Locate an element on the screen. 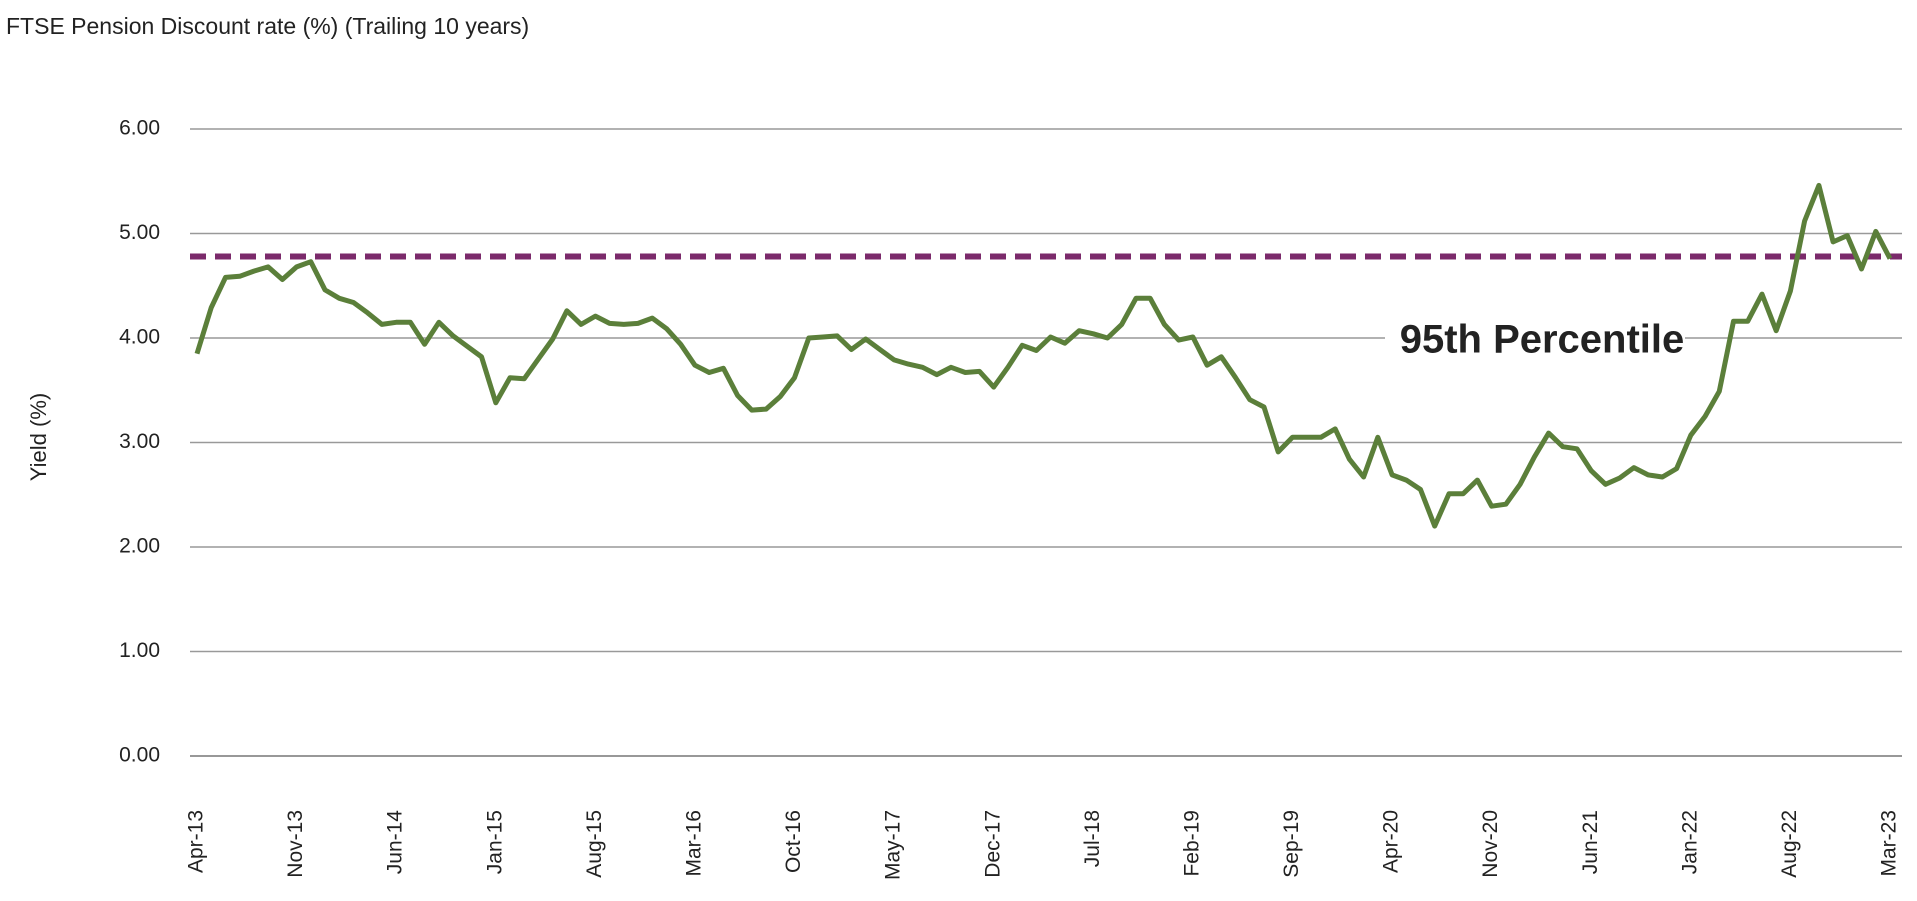 Image resolution: width=1917 pixels, height=901 pixels. y-tick-label: 4.00 is located at coordinates (139, 337).